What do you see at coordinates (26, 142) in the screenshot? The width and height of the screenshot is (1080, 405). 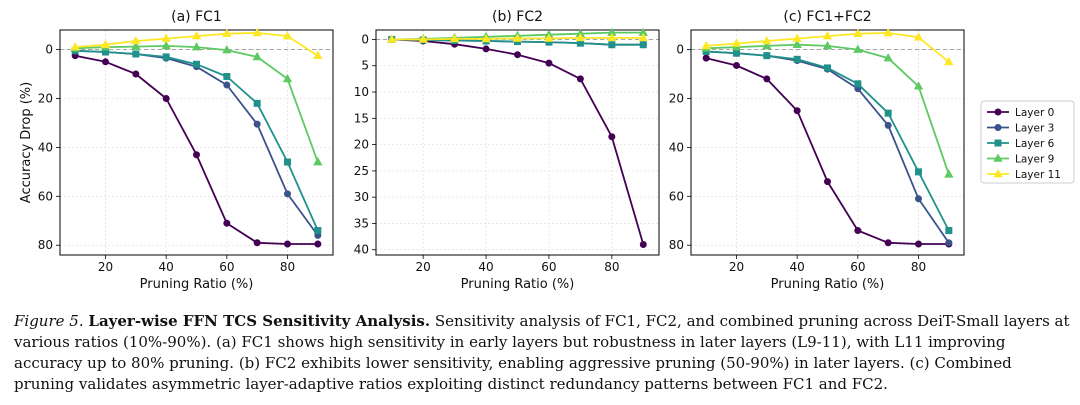 I see `y-axis-label: Accuracy Drop (%)` at bounding box center [26, 142].